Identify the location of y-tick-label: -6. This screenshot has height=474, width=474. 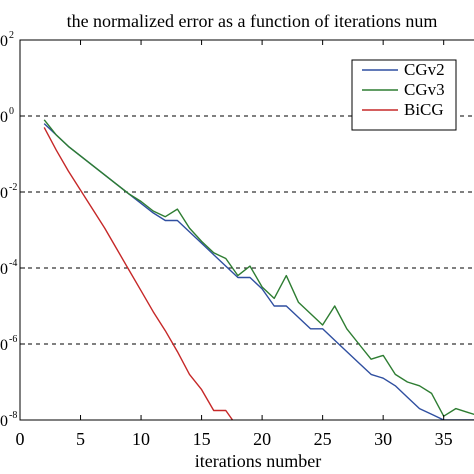
(13, 339).